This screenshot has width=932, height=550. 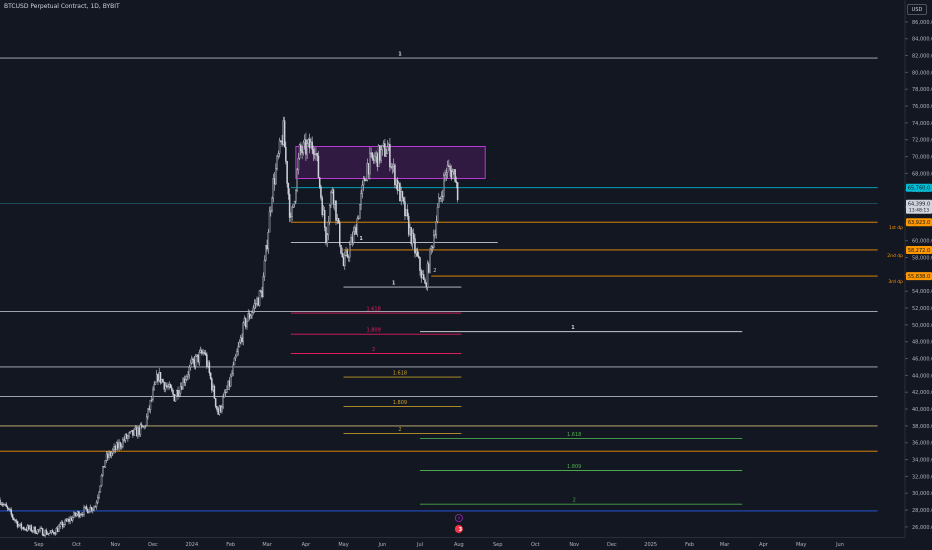 What do you see at coordinates (922, 242) in the screenshot?
I see `price-tick-label: 60,000.0` at bounding box center [922, 242].